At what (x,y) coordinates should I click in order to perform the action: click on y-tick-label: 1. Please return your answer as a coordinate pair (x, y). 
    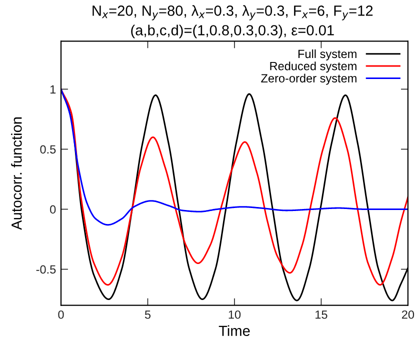
    Looking at the image, I should click on (53, 89).